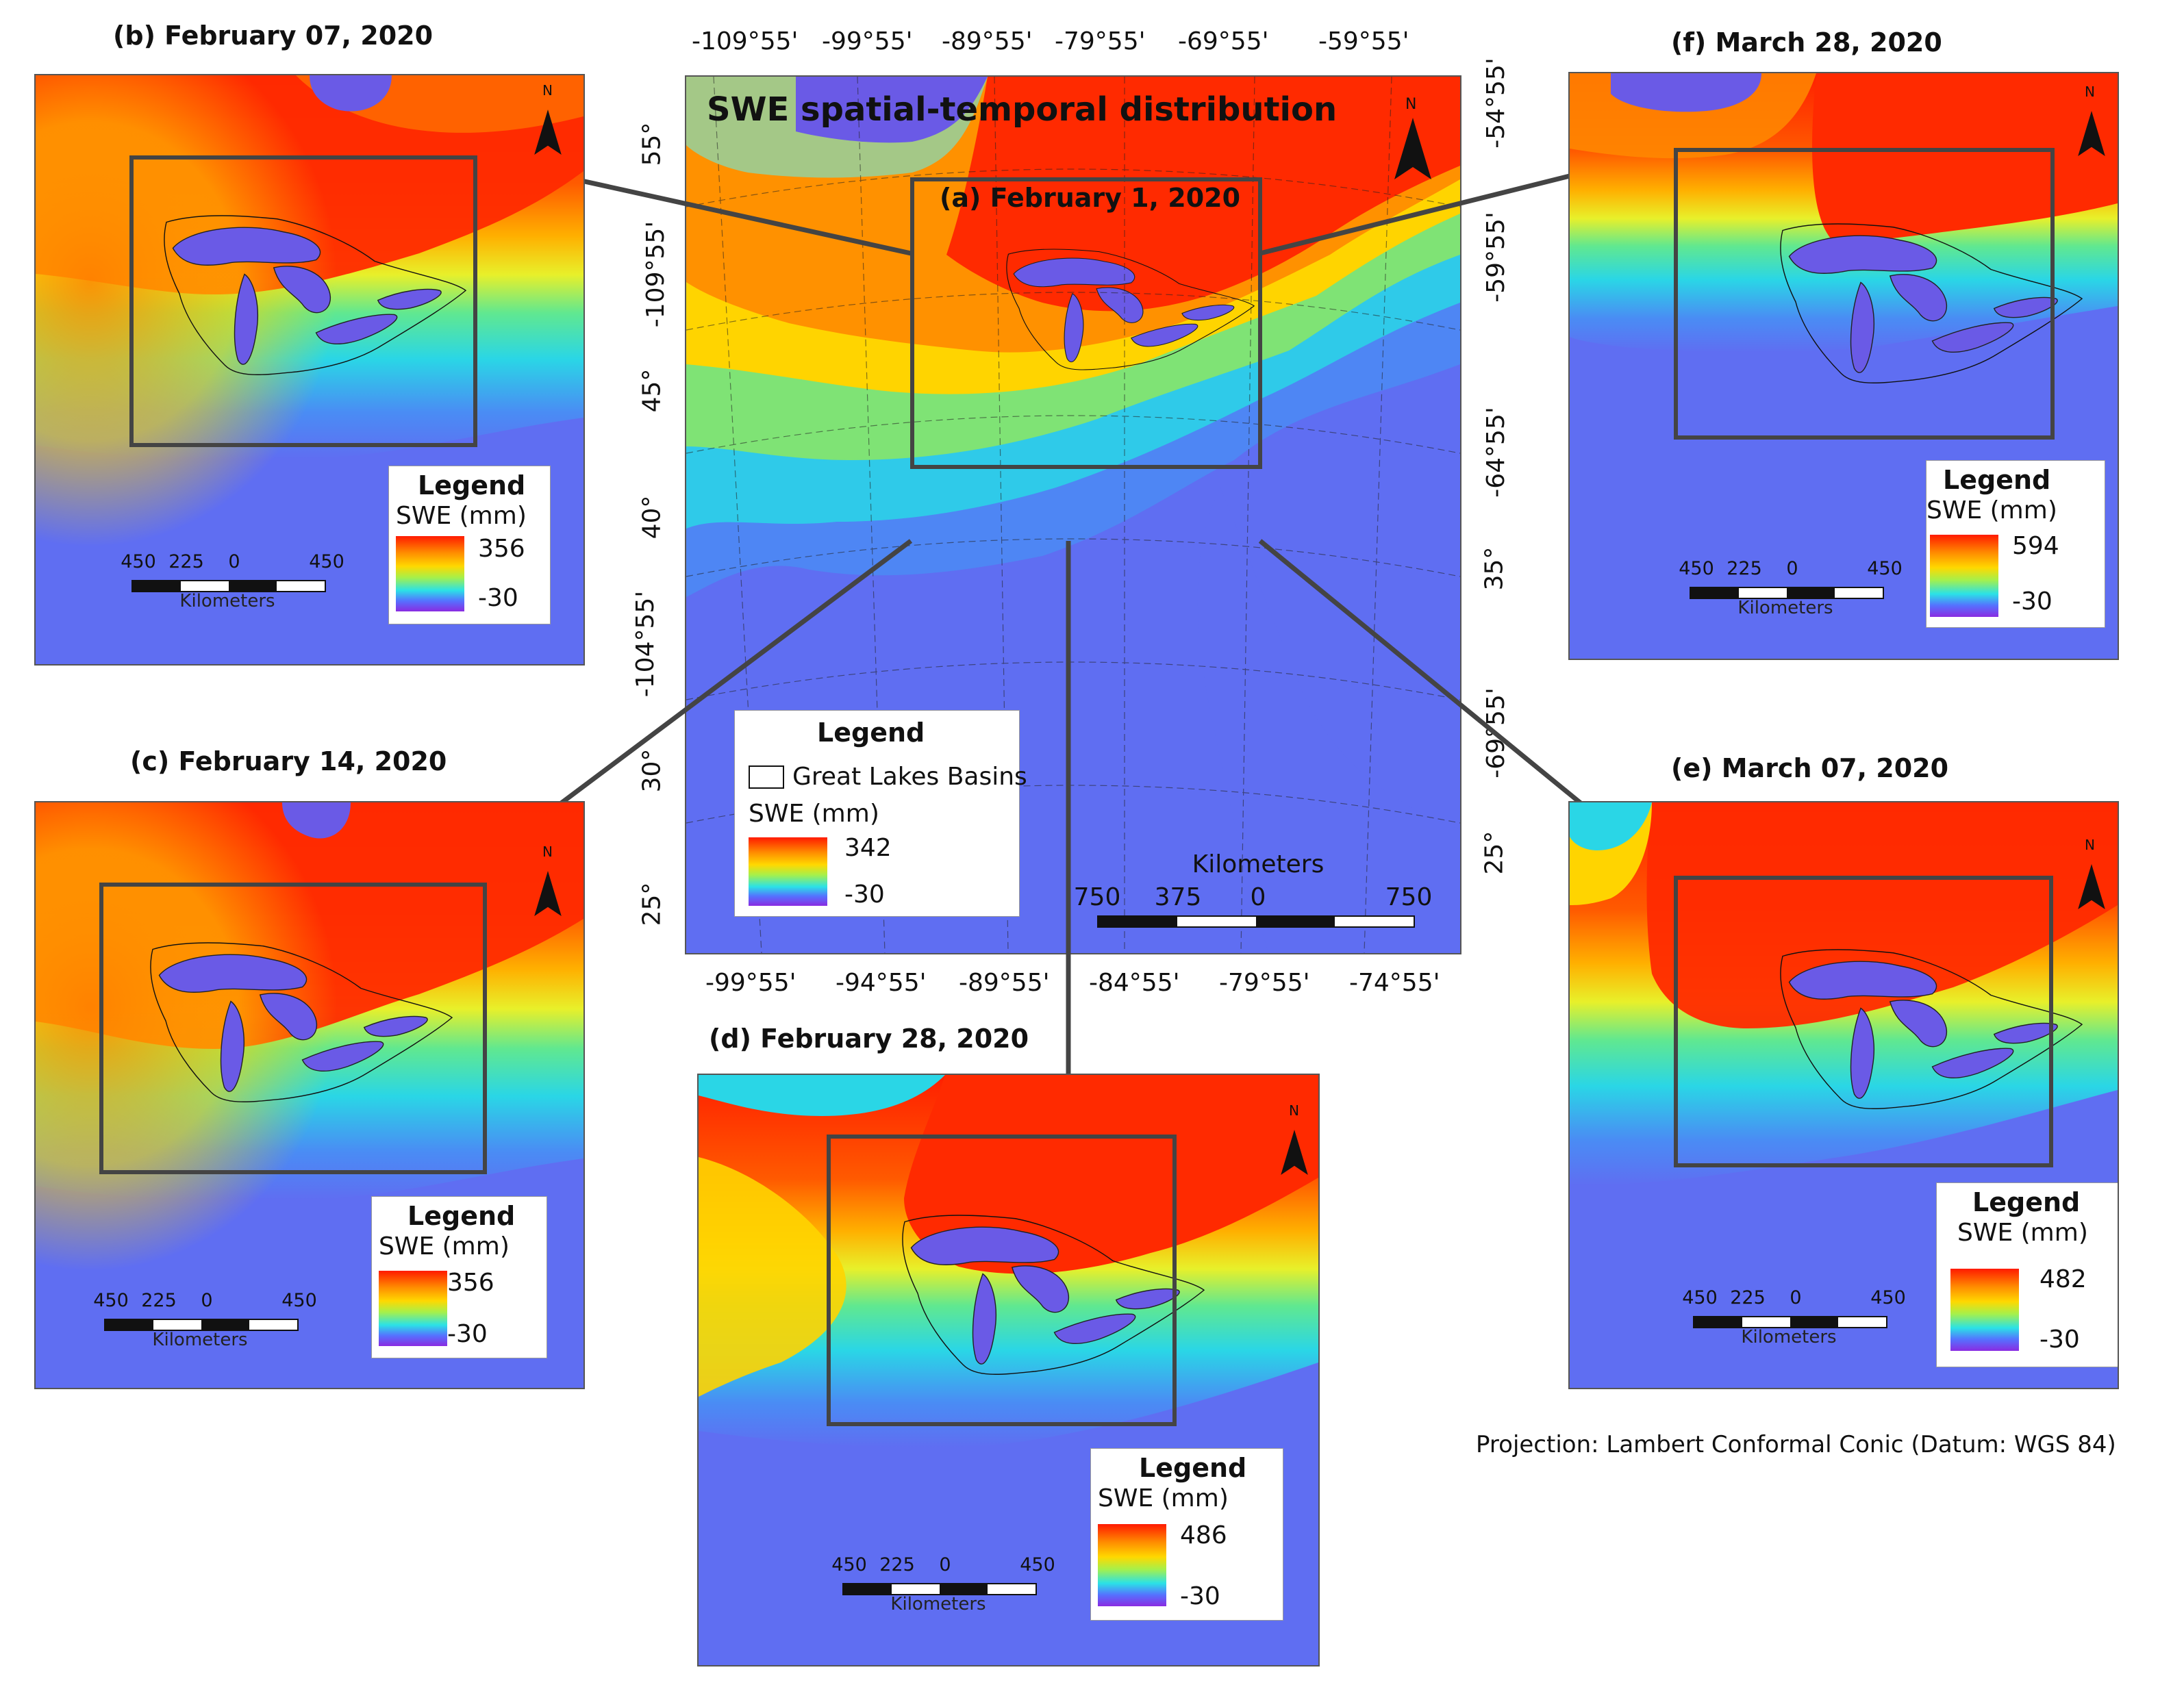 The height and width of the screenshot is (1698, 2184). Describe the element at coordinates (2063, 1279) in the screenshot. I see `panel-e-legend-max: 482` at that location.